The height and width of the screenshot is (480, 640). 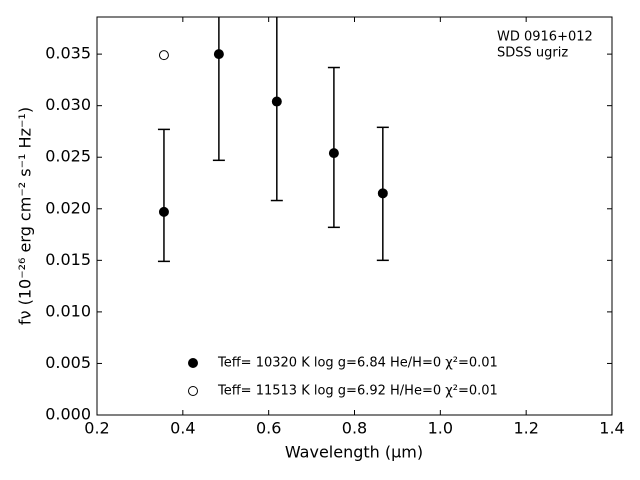 What do you see at coordinates (354, 452) in the screenshot?
I see `x-axis-label: Wavelength (μm)` at bounding box center [354, 452].